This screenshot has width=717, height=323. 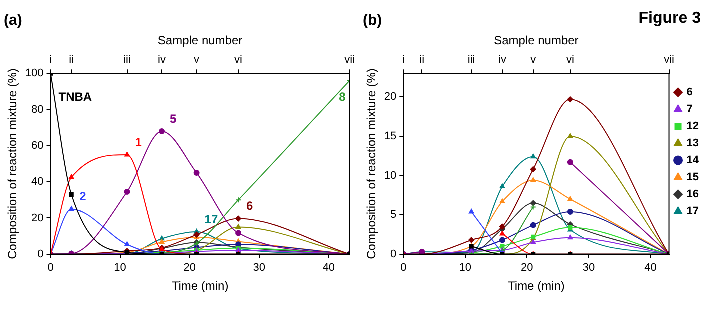 What do you see at coordinates (75, 97) in the screenshot?
I see `series-label: TNBA` at bounding box center [75, 97].